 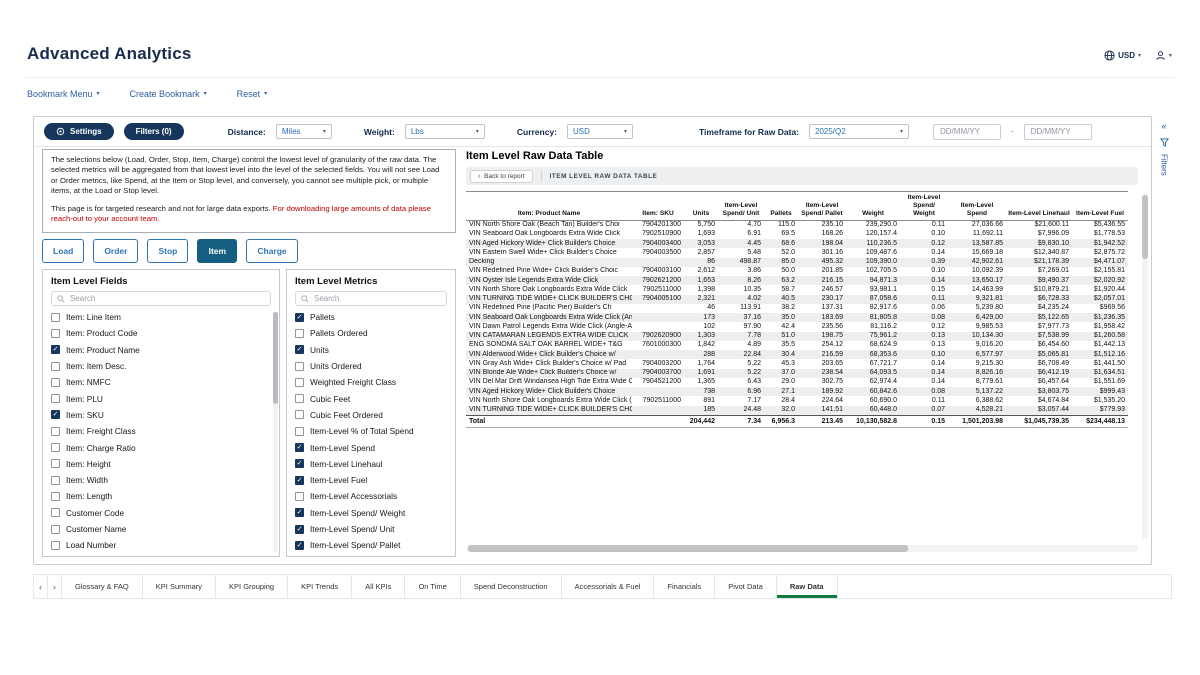 What do you see at coordinates (371, 496) in the screenshot?
I see `metric-item-item-level-accessorials: Item-Level Accessorials` at bounding box center [371, 496].